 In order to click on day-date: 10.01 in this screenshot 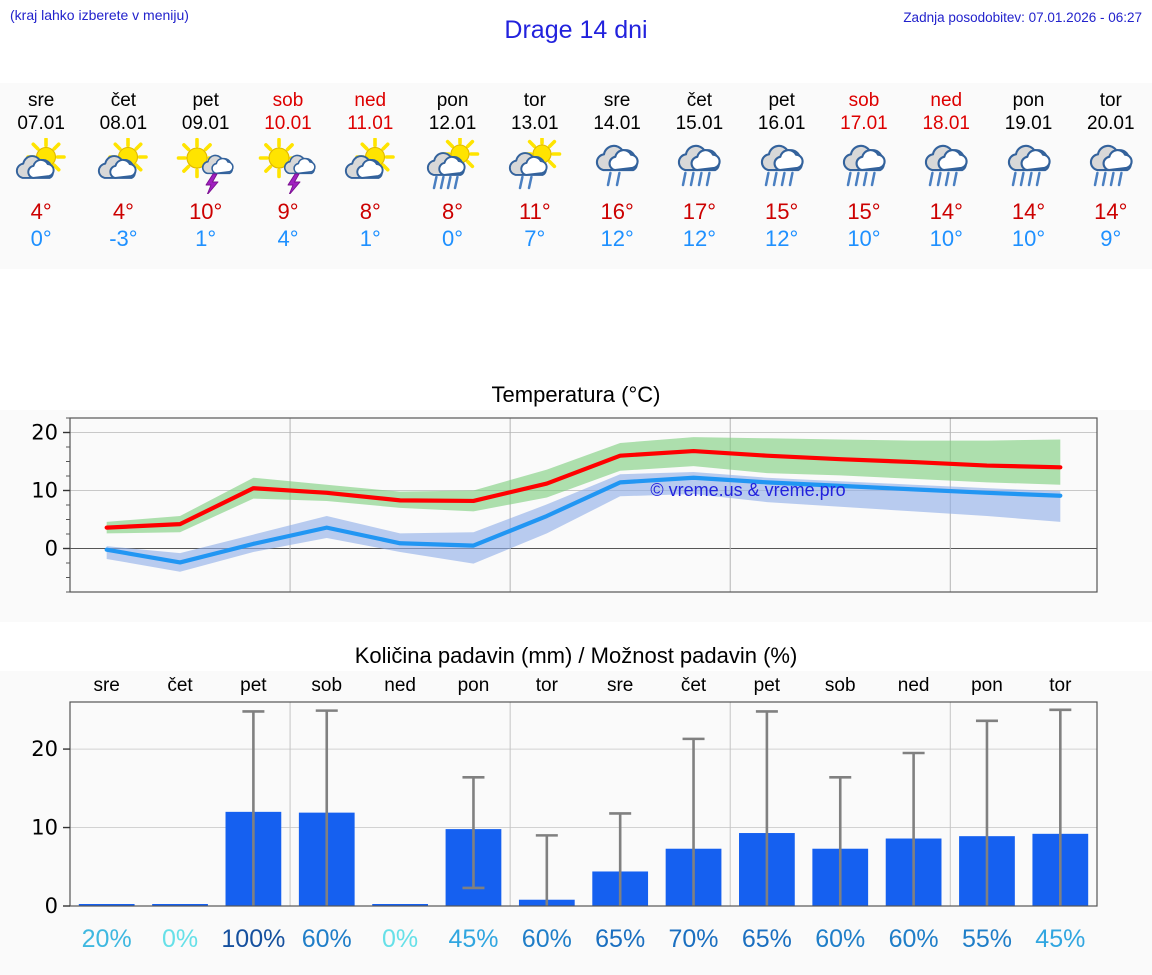, I will do `click(288, 123)`.